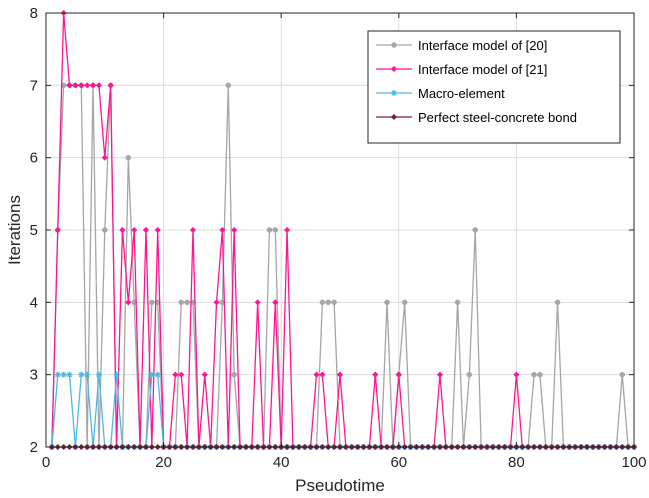 The image size is (649, 498). What do you see at coordinates (482, 45) in the screenshot?
I see `legend-label: Interface model of [20]` at bounding box center [482, 45].